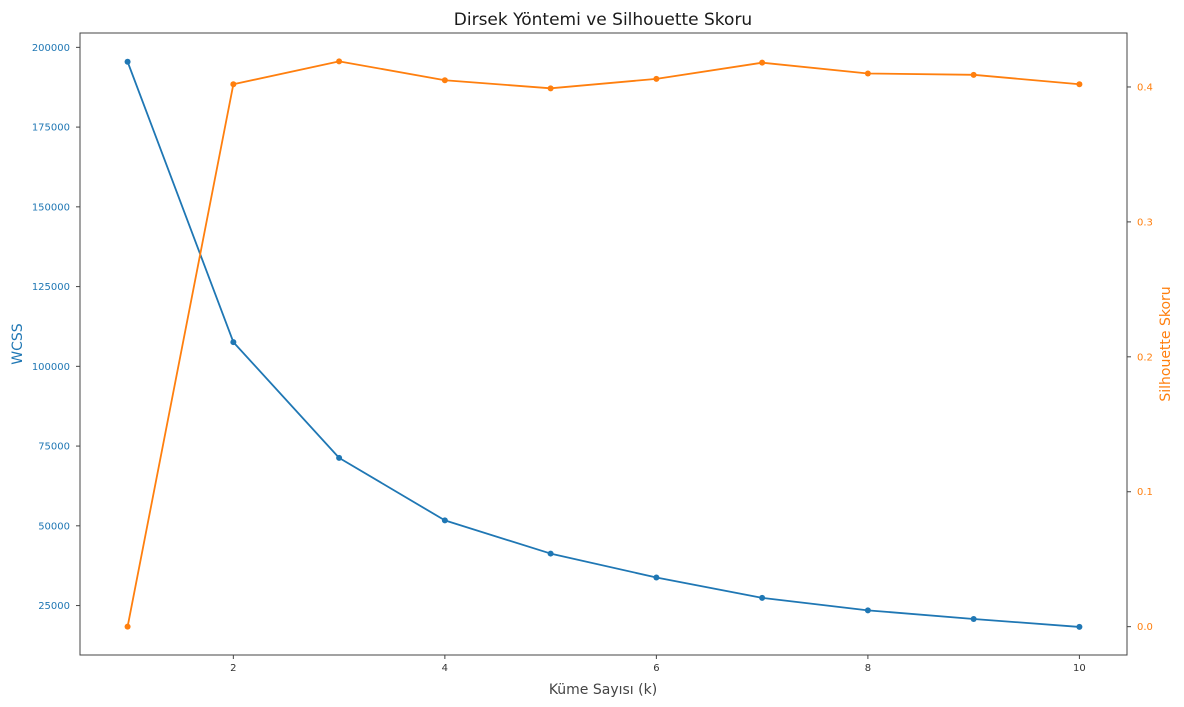 The height and width of the screenshot is (707, 1184). What do you see at coordinates (51, 207) in the screenshot?
I see `y-left-tick-label: 150000` at bounding box center [51, 207].